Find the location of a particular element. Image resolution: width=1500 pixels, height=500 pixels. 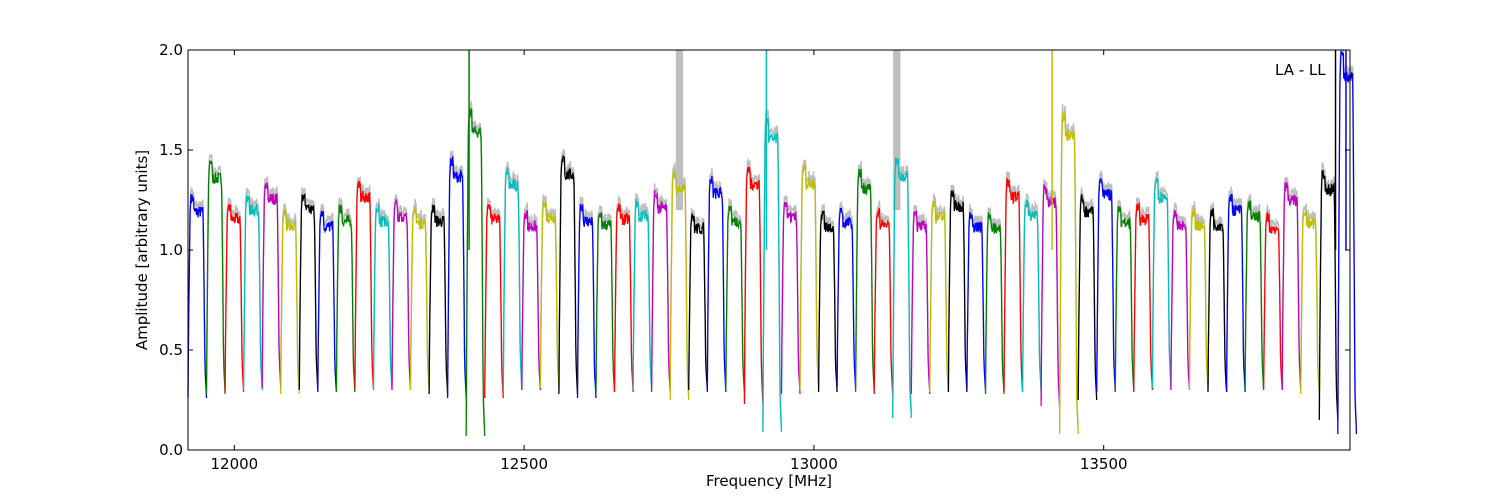

y-axis-label: Amplitude [arbitrary units] is located at coordinates (142, 250).